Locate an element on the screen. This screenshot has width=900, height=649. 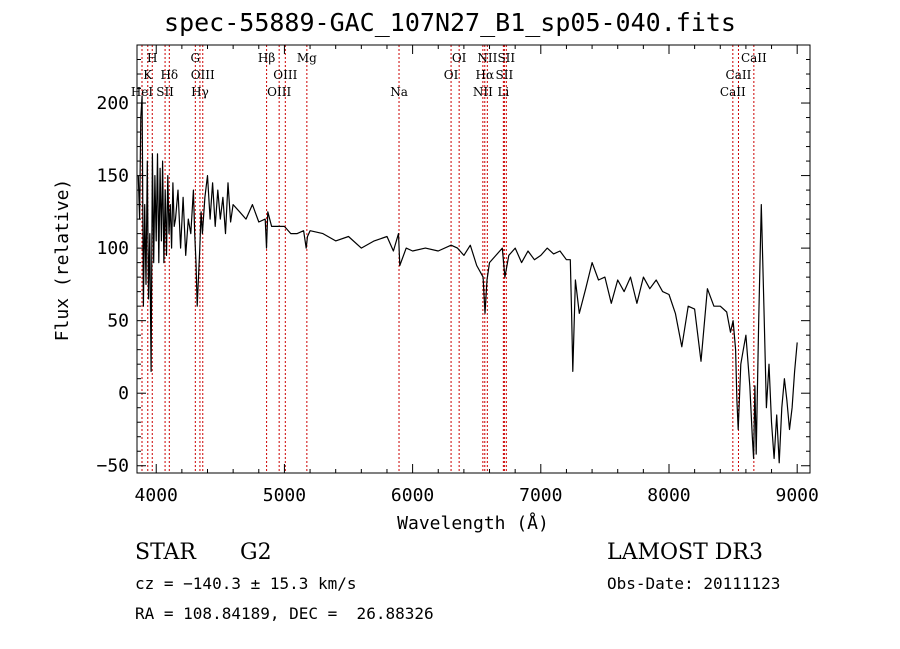
line-label-0: HeI is located at coordinates (142, 92).